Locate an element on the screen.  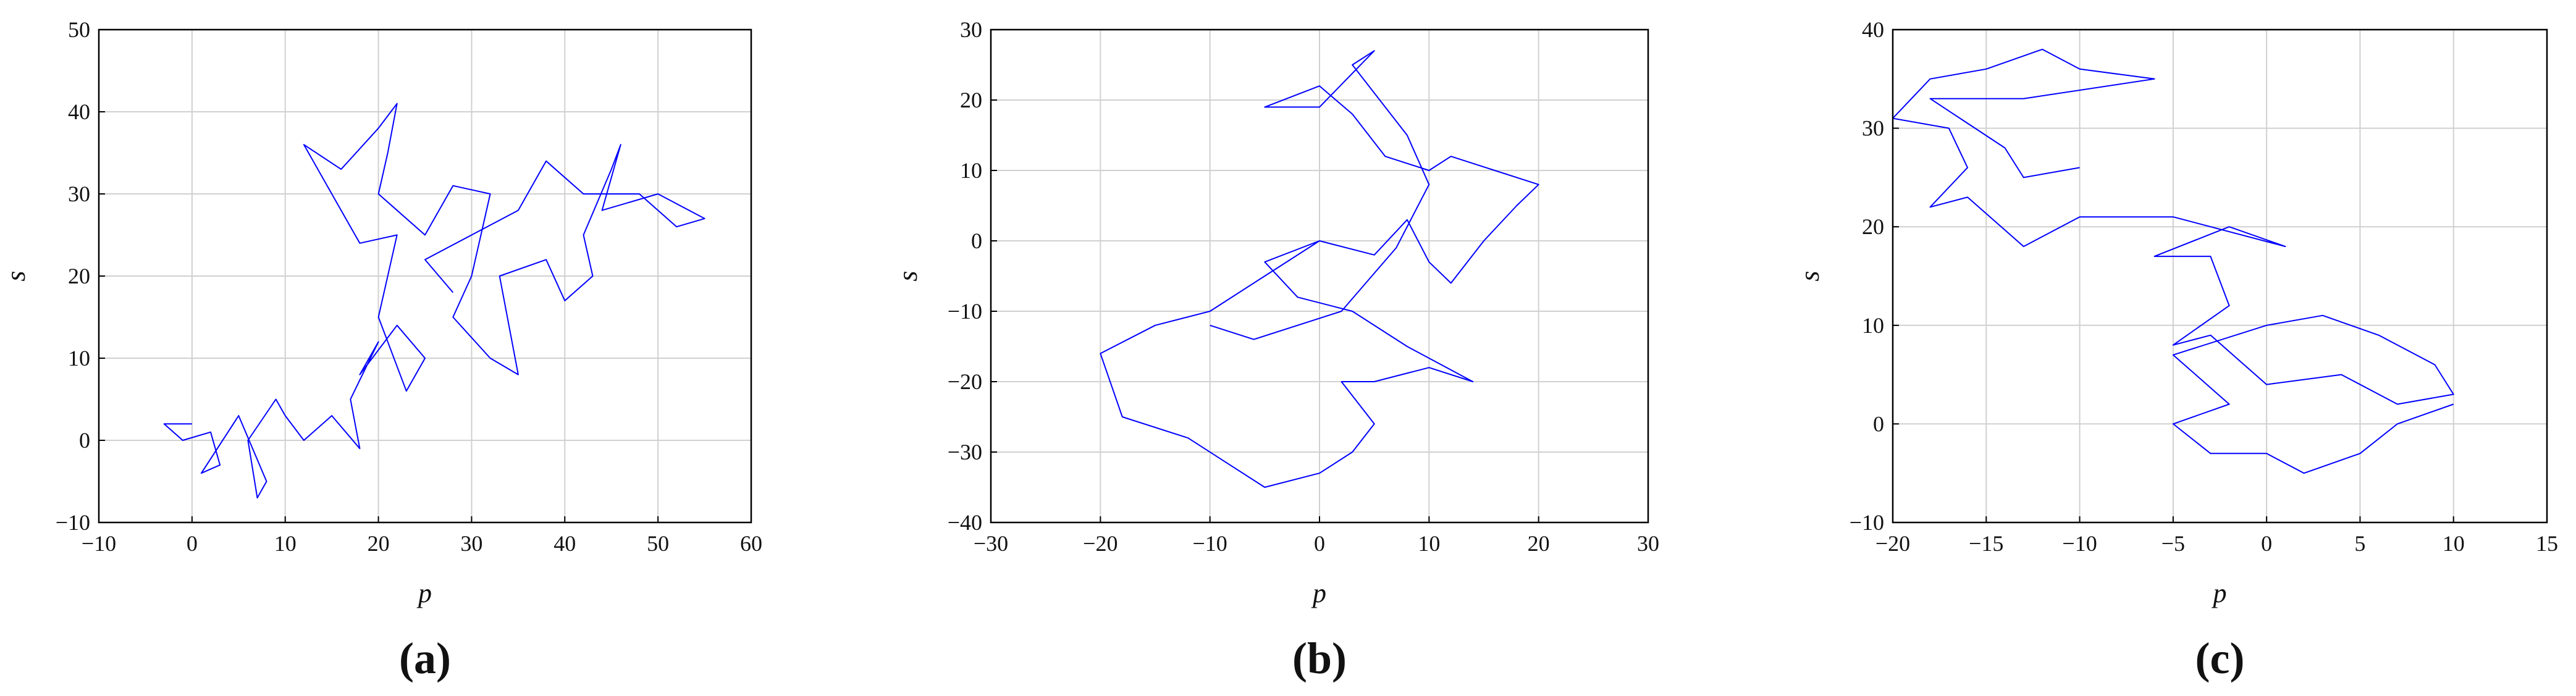
x-tick-label: 5 is located at coordinates (2359, 543).